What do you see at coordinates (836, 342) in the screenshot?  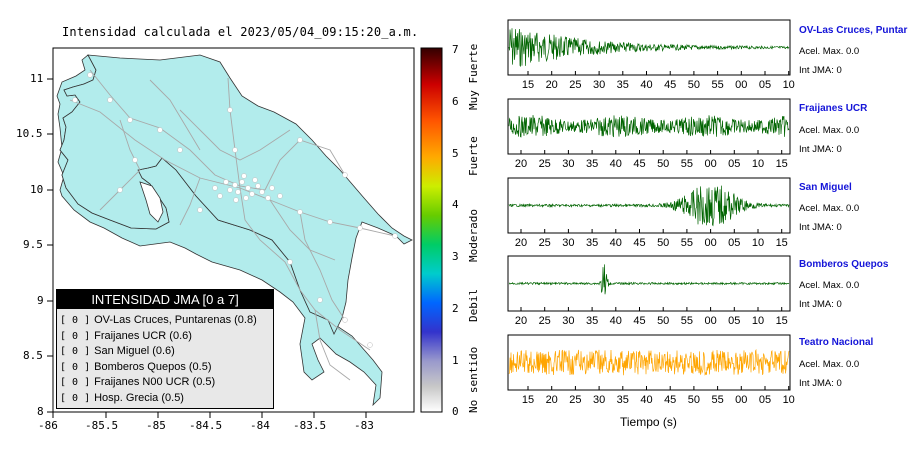 I see `trace-station-name: Teatro Nacional` at bounding box center [836, 342].